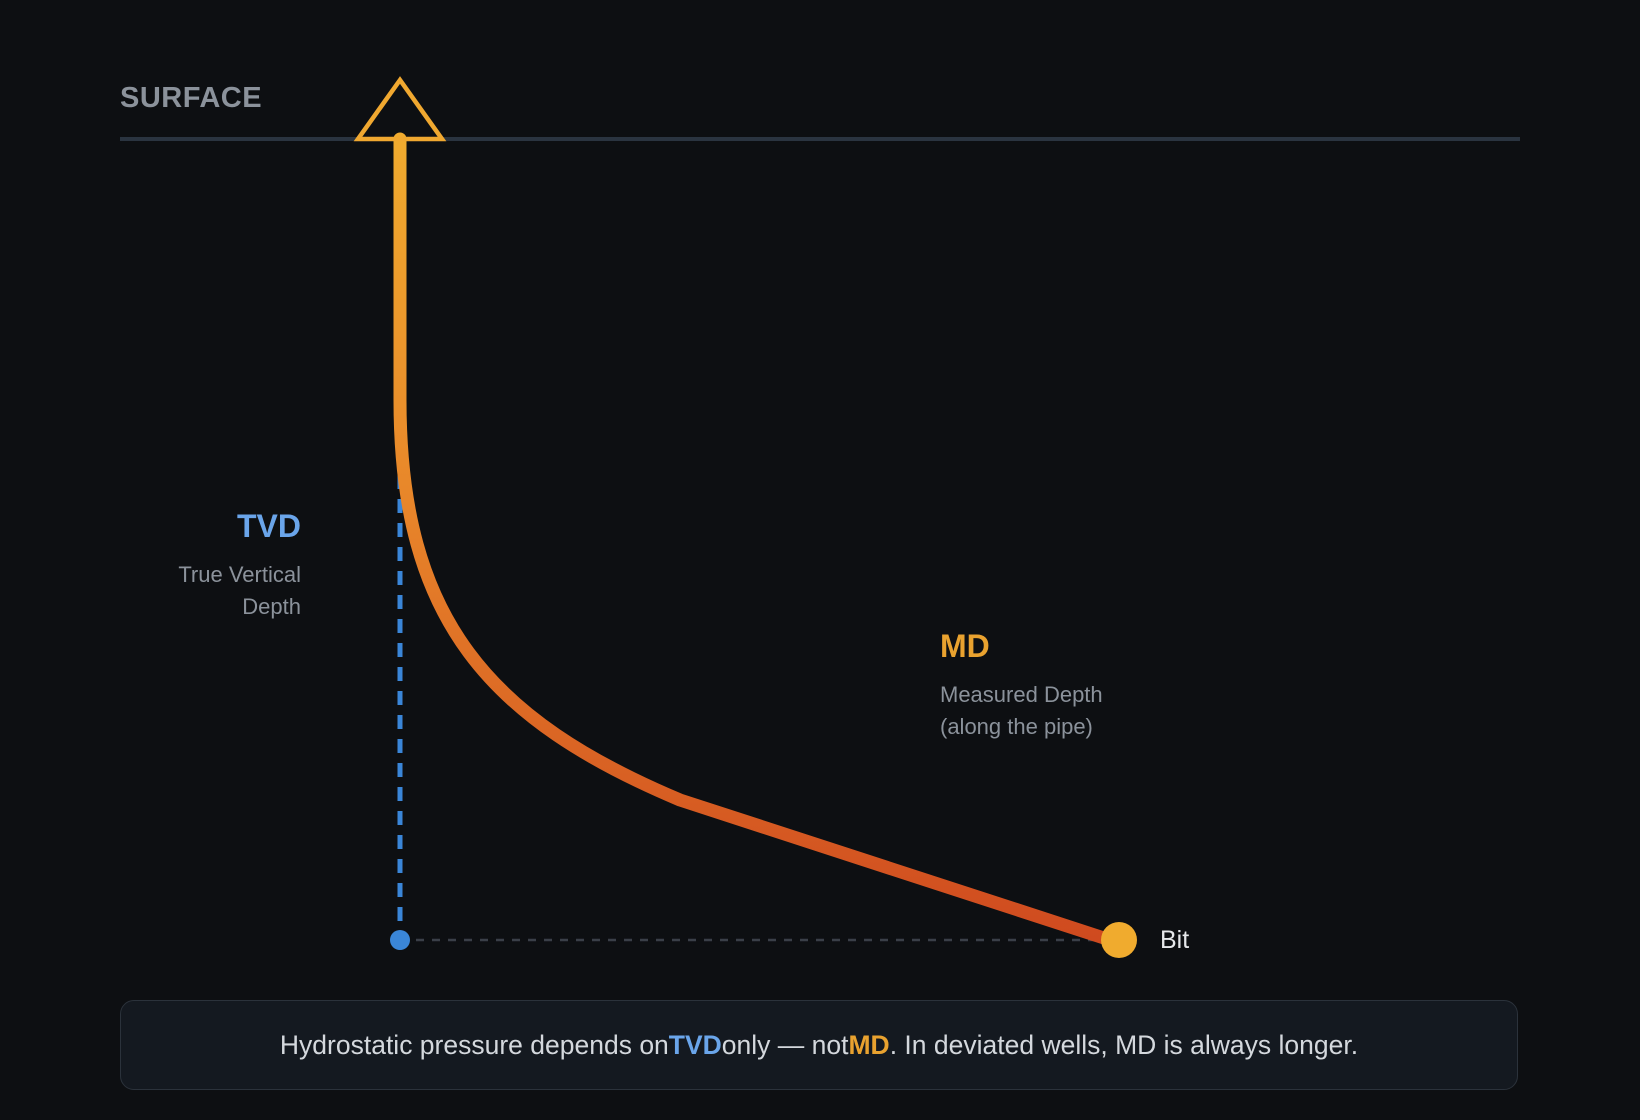 The image size is (1640, 1120). Describe the element at coordinates (869, 1044) in the screenshot. I see `footnote-md: MD` at that location.